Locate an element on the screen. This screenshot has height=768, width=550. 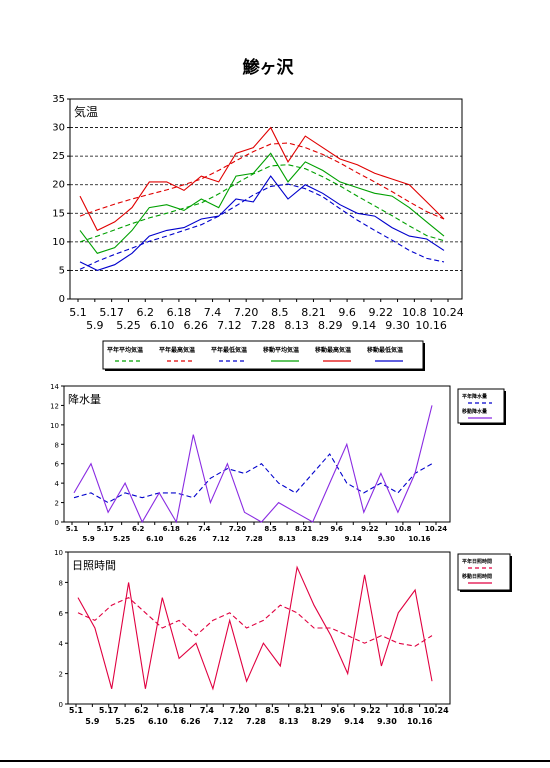
legend-label: 移動降水量 is located at coordinates (474, 411).